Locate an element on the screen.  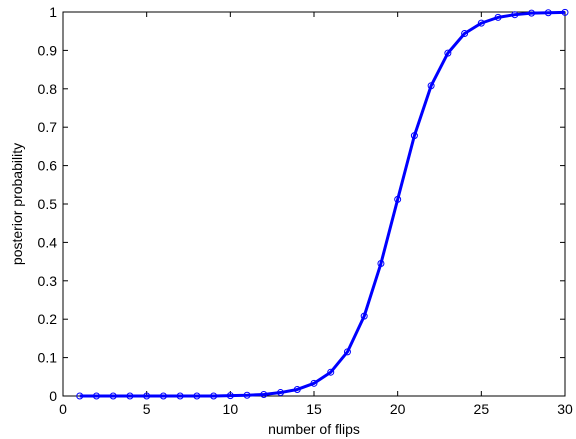
y-tick-label: 0.6 is located at coordinates (48, 166).